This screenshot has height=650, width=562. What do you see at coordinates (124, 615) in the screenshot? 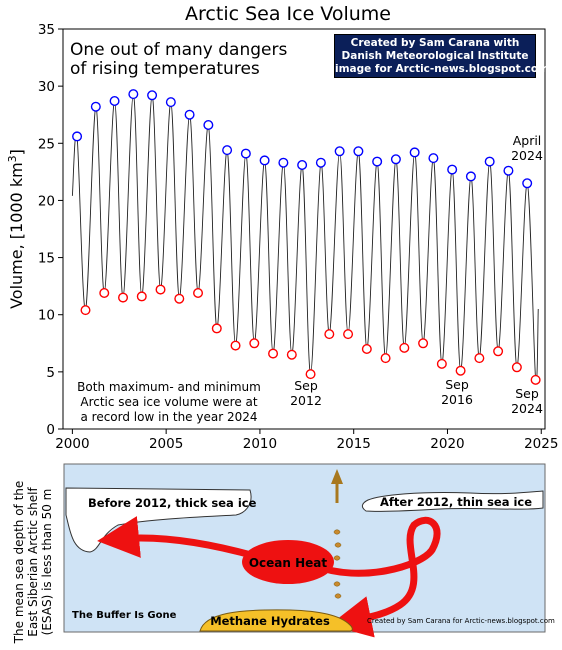
I see `buffer-gone-label: The Buffer Is Gone` at bounding box center [124, 615].